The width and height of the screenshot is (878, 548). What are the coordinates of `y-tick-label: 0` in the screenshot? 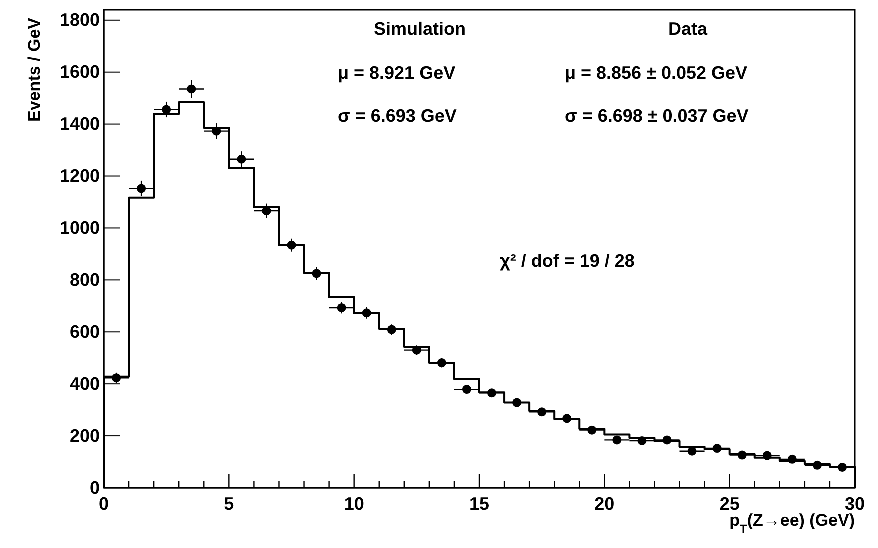 It's located at (95, 488).